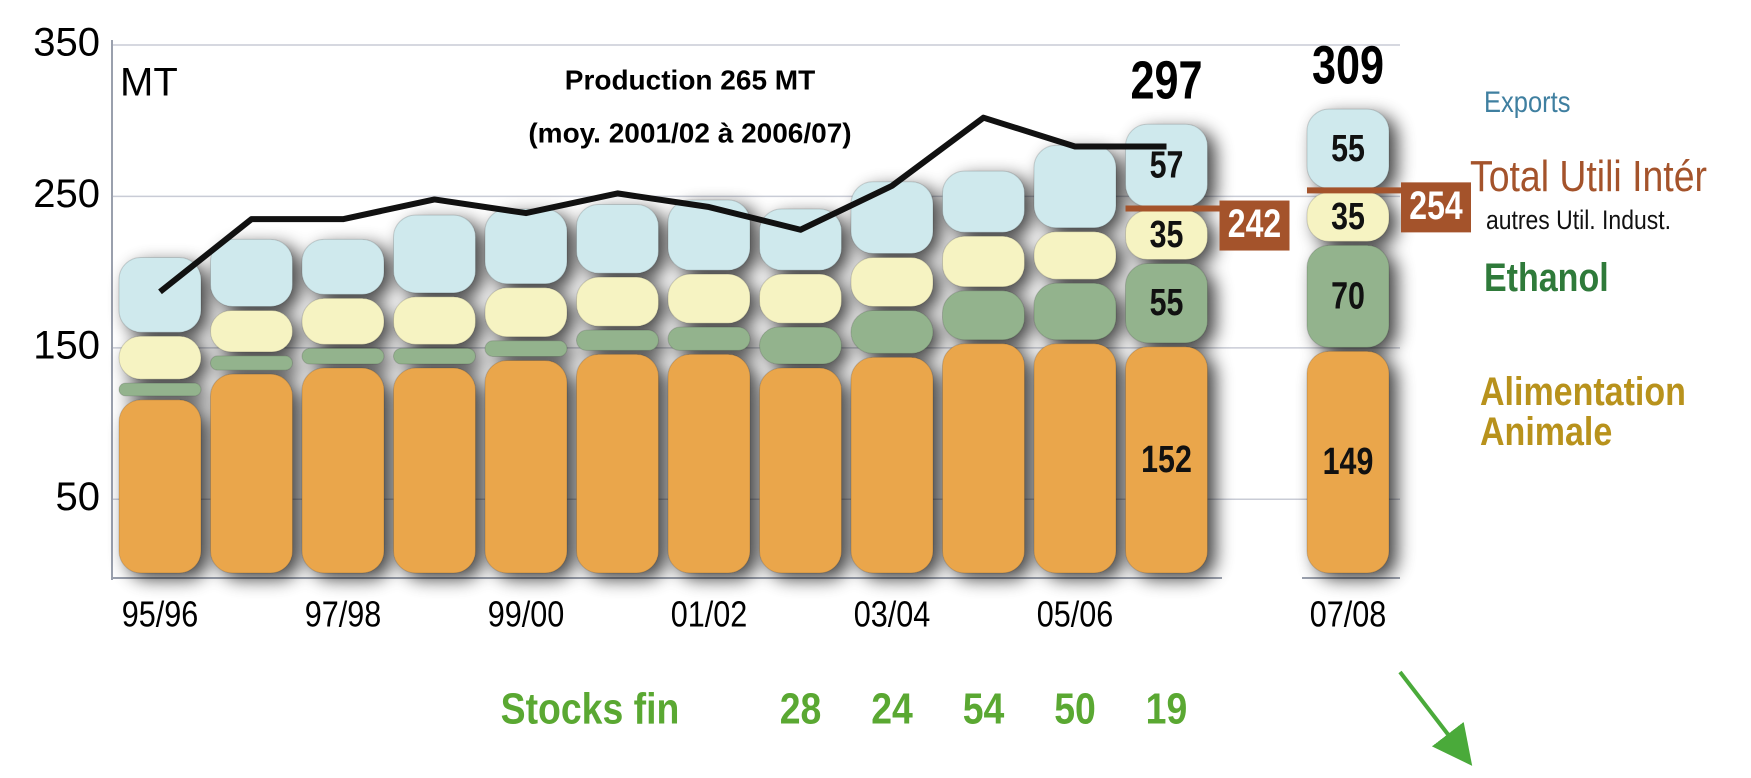  Describe the element at coordinates (66, 345) in the screenshot. I see `y-tick-label: 150` at that location.